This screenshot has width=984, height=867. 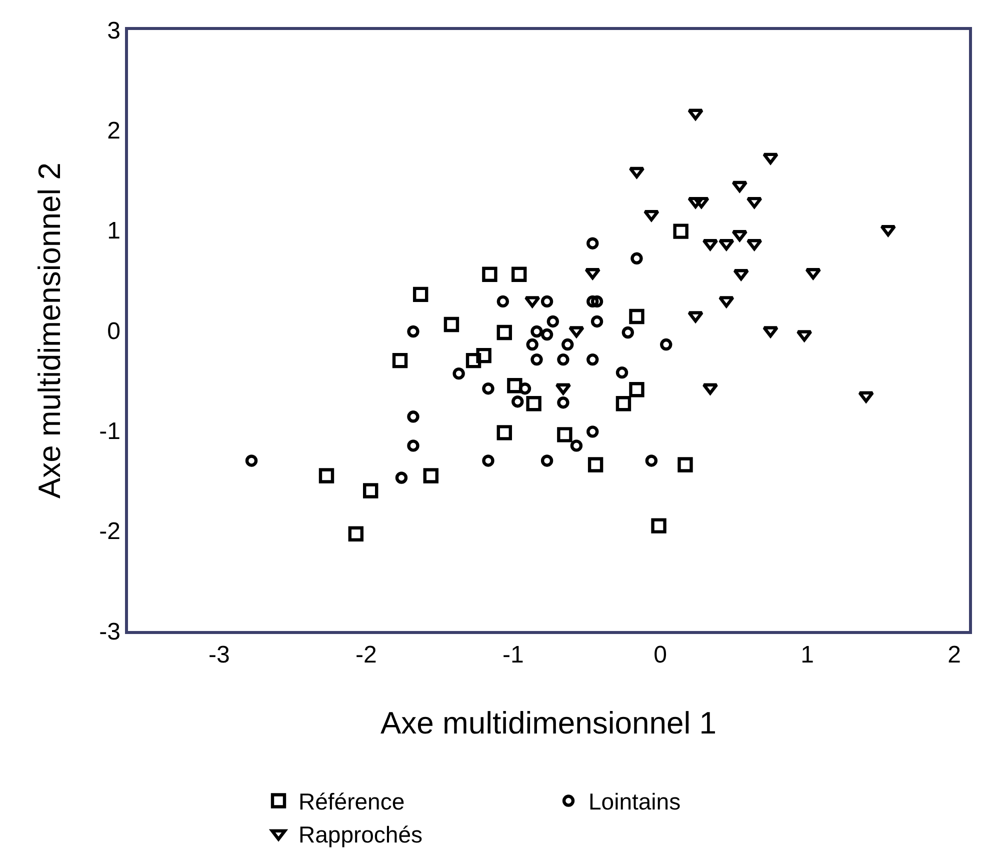 What do you see at coordinates (634, 801) in the screenshot?
I see `legend-label: Lointains` at bounding box center [634, 801].